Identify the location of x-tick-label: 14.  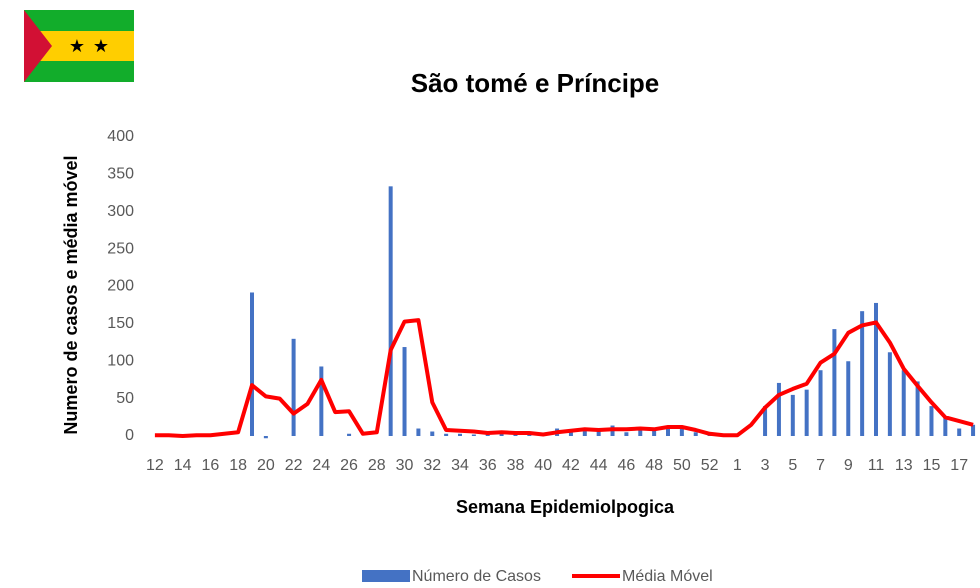
(183, 465).